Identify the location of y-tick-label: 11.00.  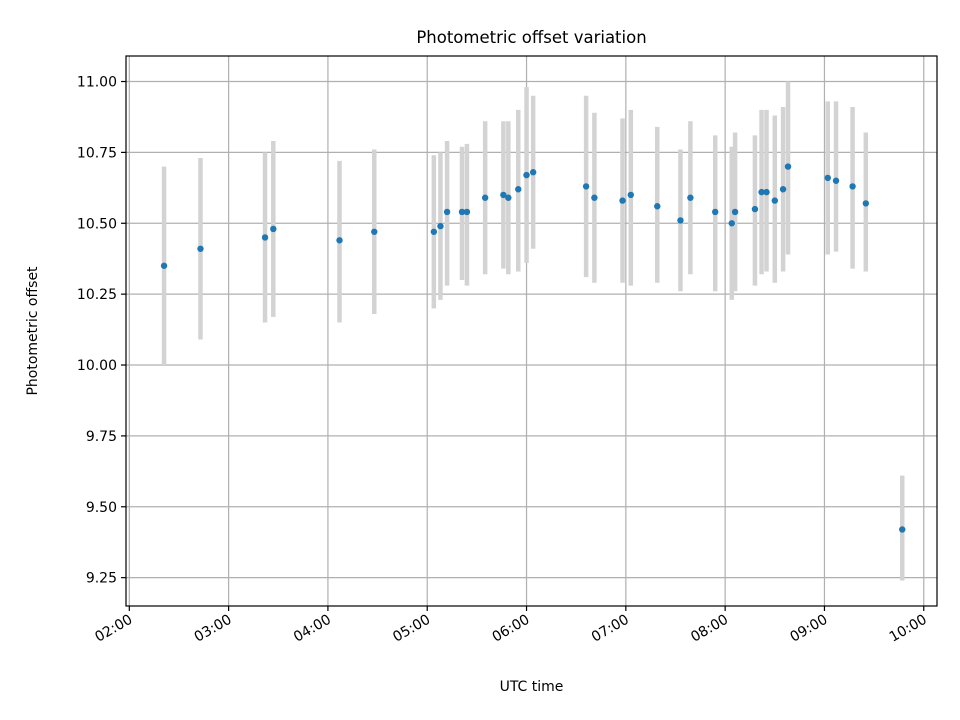
(97, 83).